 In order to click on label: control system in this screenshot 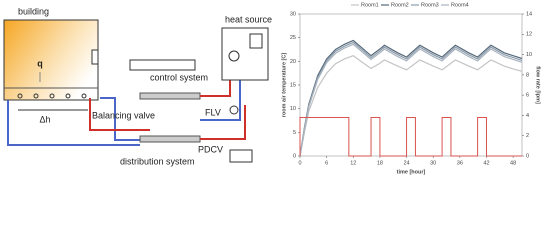, I will do `click(179, 77)`.